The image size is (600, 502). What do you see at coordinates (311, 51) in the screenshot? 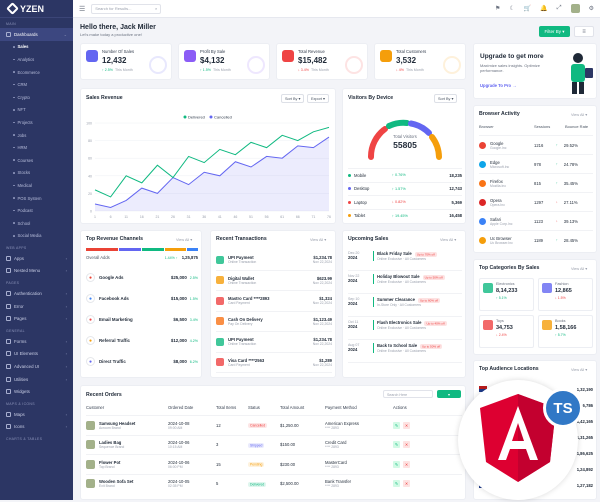
I see `stat-label: Total Revenue` at bounding box center [311, 51].